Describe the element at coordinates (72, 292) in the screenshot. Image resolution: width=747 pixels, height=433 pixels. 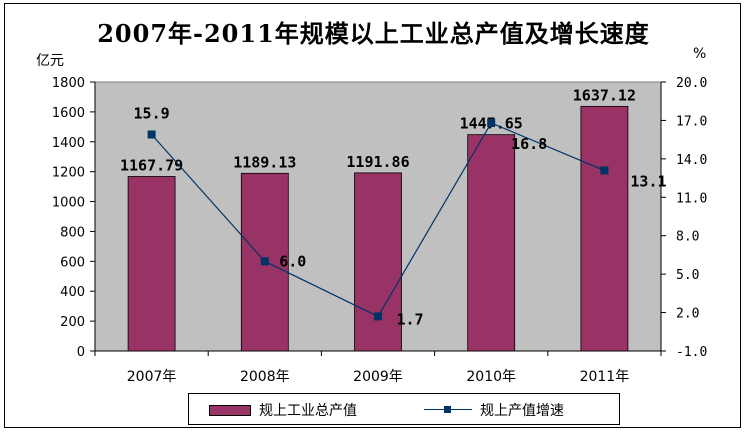
I see `left-tick-label: 400` at that location.